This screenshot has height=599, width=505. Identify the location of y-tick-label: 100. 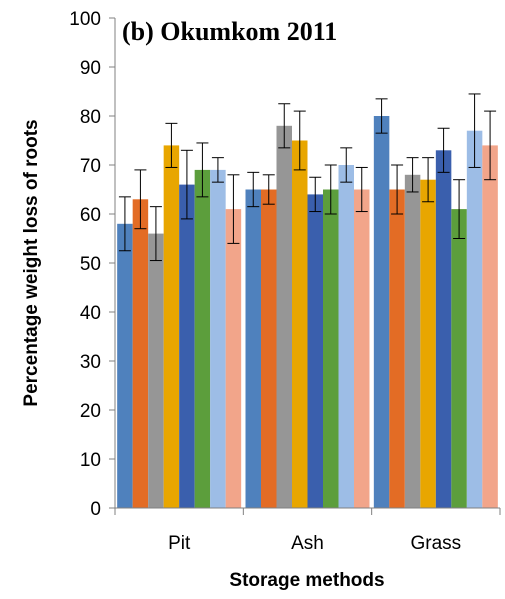
(85, 19).